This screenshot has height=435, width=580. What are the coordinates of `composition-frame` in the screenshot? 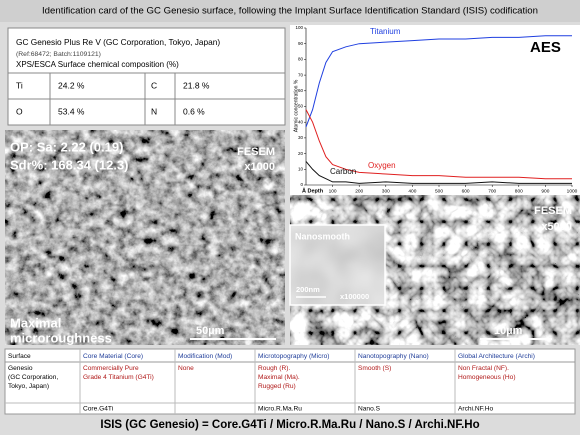 It's located at (146, 76).